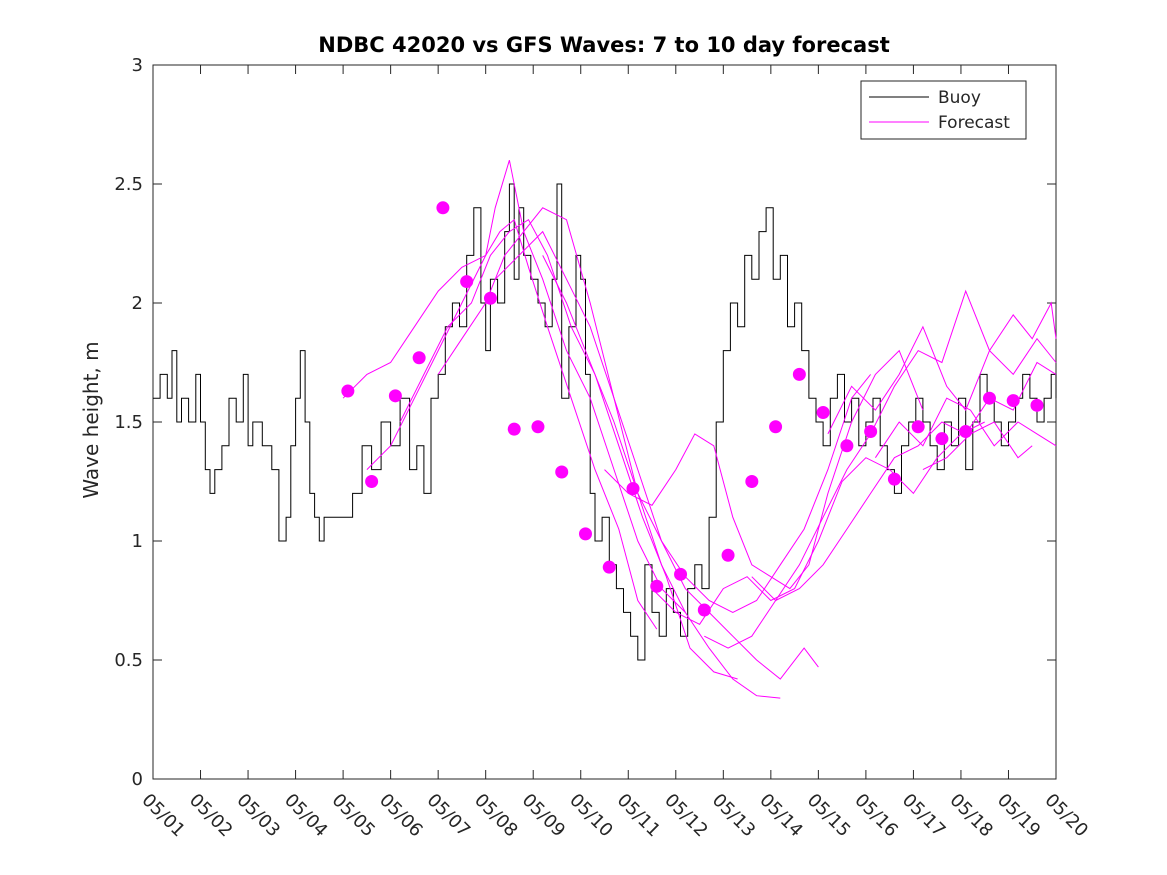 Image resolution: width=1167 pixels, height=875 pixels. I want to click on legend-box, so click(943, 110).